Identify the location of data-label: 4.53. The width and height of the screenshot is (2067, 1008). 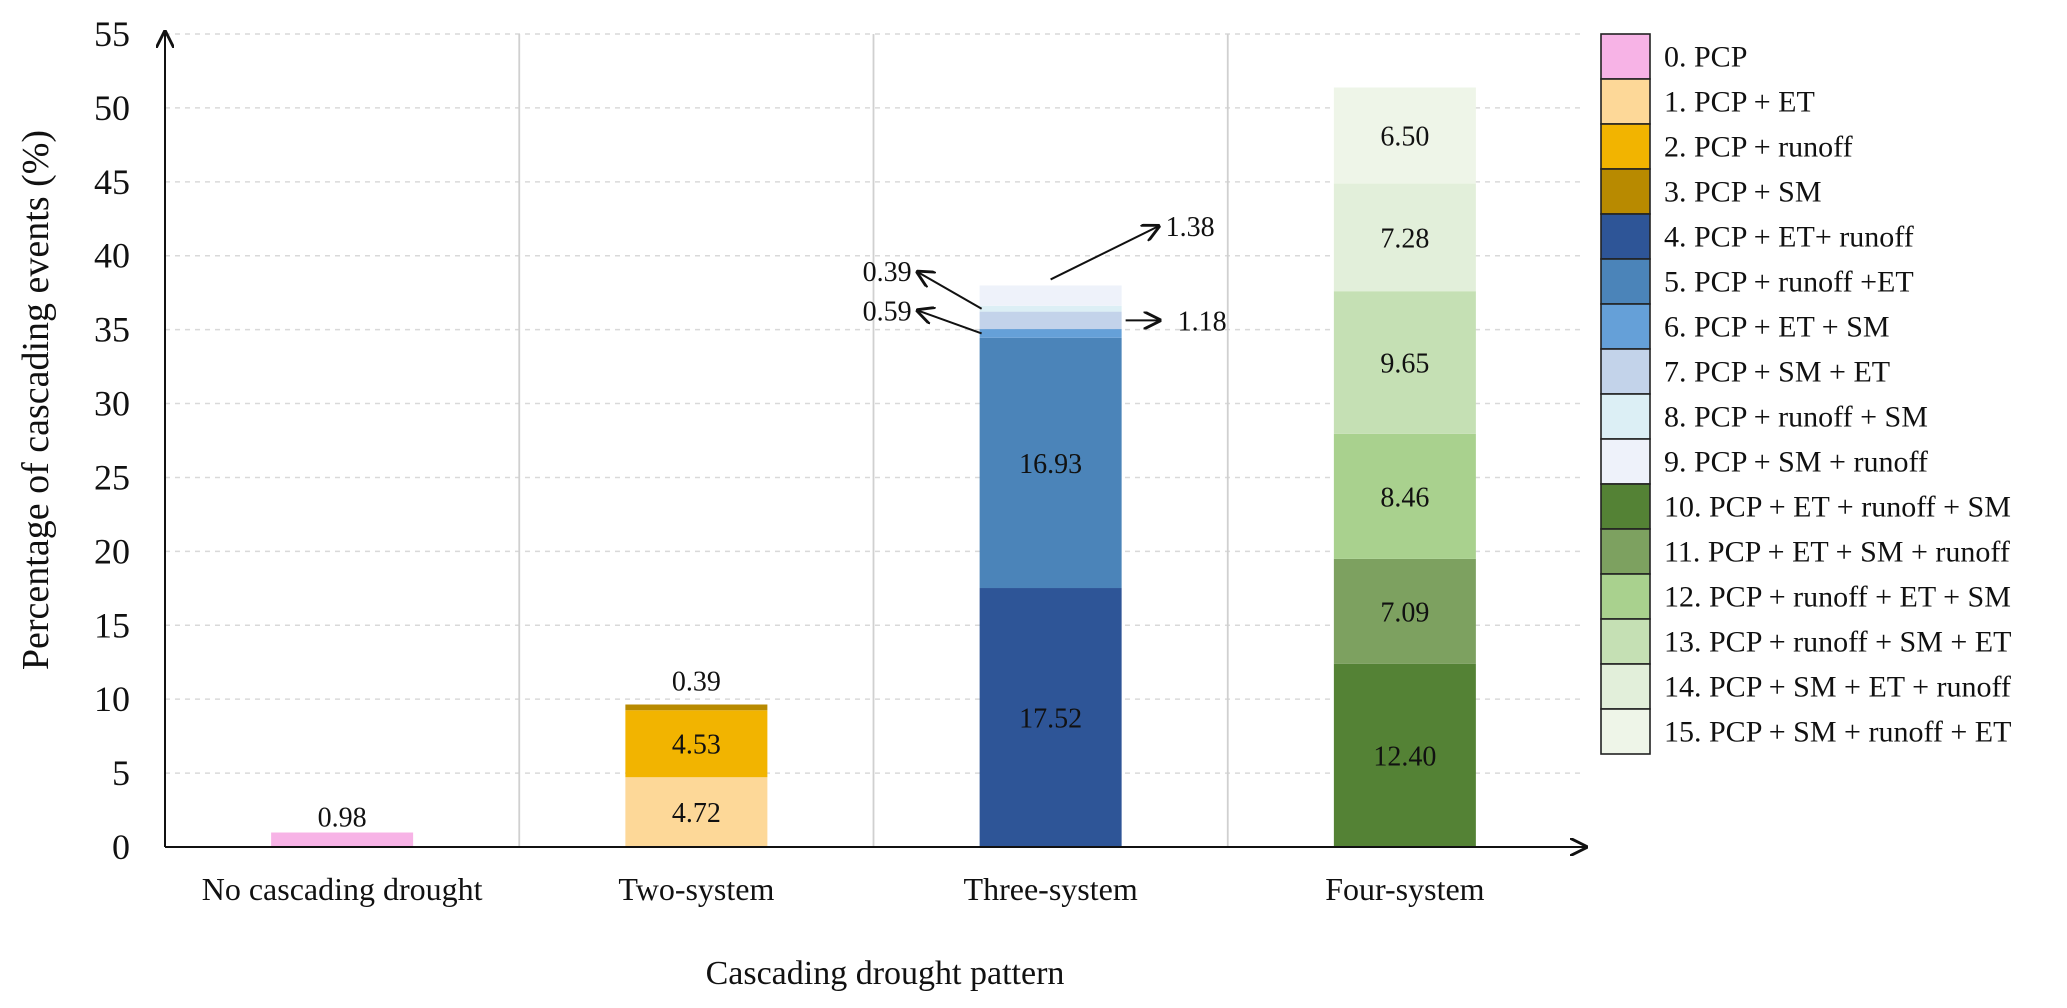
(696, 745).